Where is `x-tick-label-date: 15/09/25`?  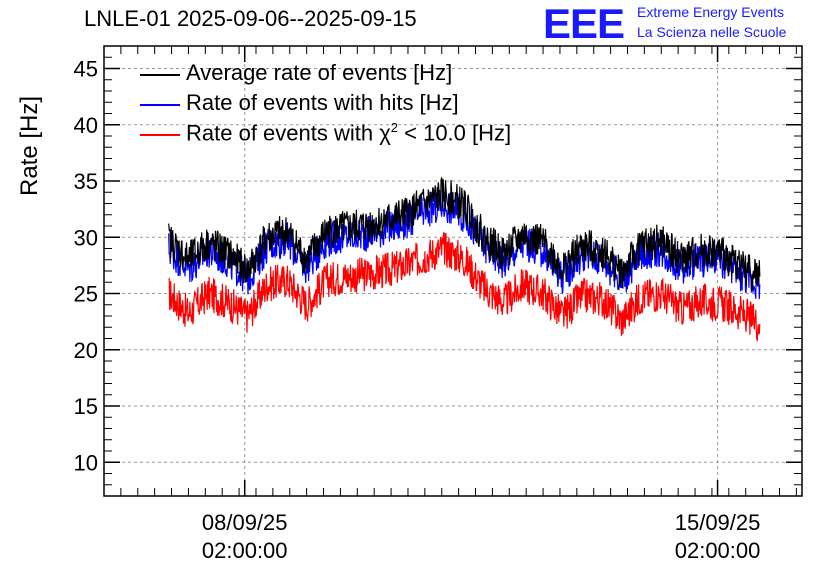
x-tick-label-date: 15/09/25 is located at coordinates (718, 522).